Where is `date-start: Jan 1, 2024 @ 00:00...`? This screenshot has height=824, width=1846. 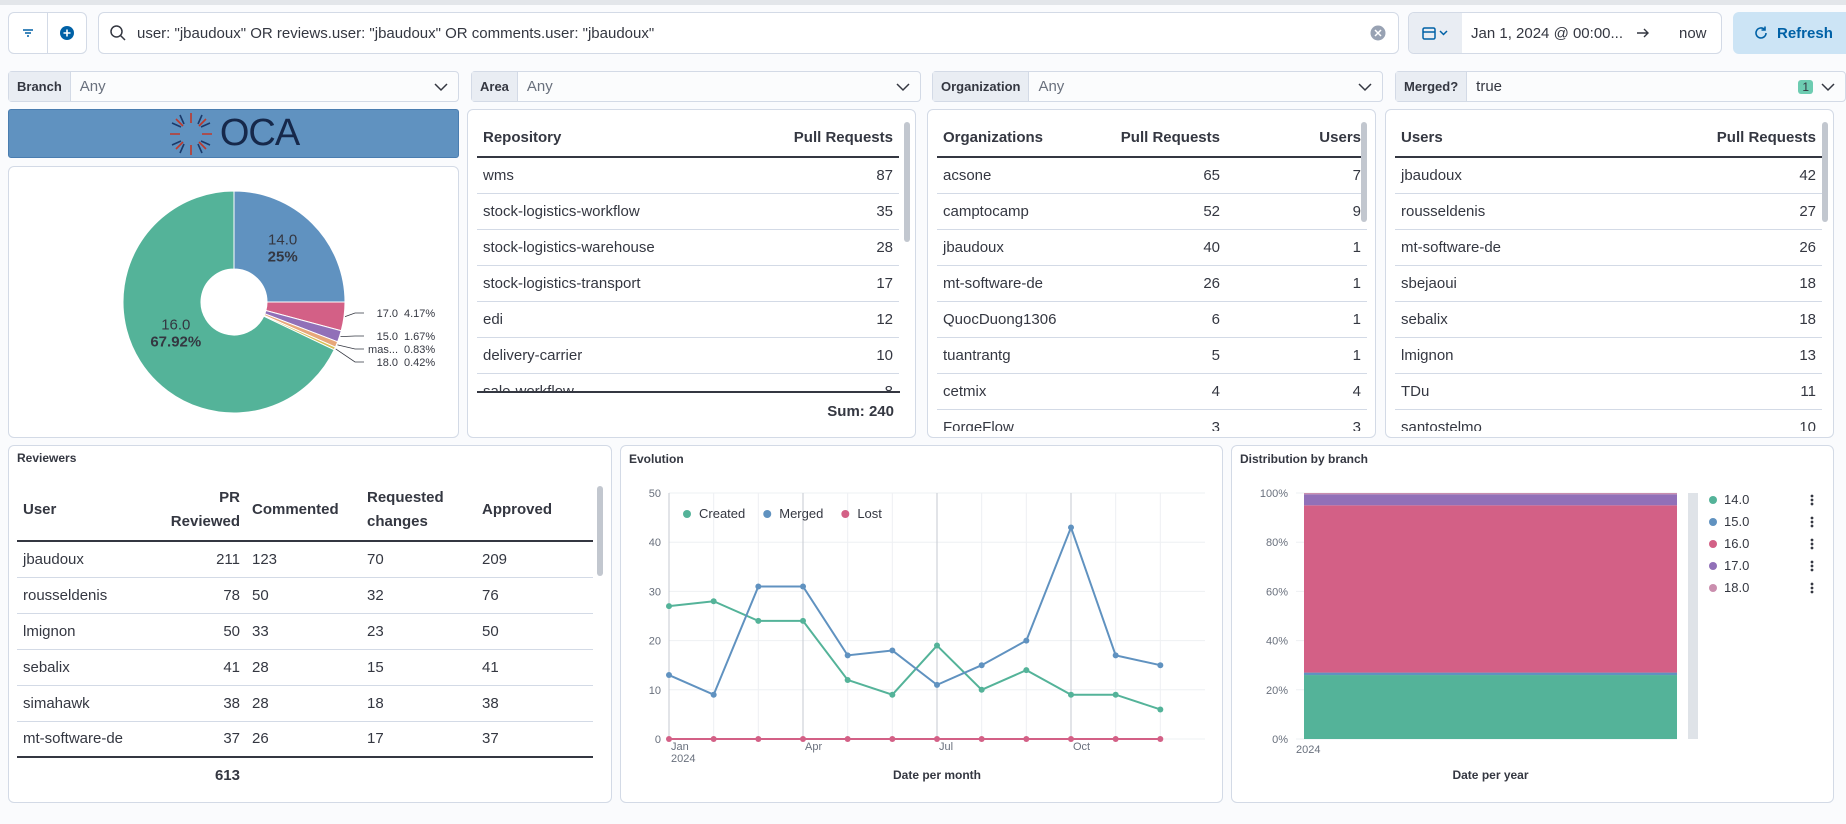
date-start: Jan 1, 2024 @ 00:00... is located at coordinates (1553, 33).